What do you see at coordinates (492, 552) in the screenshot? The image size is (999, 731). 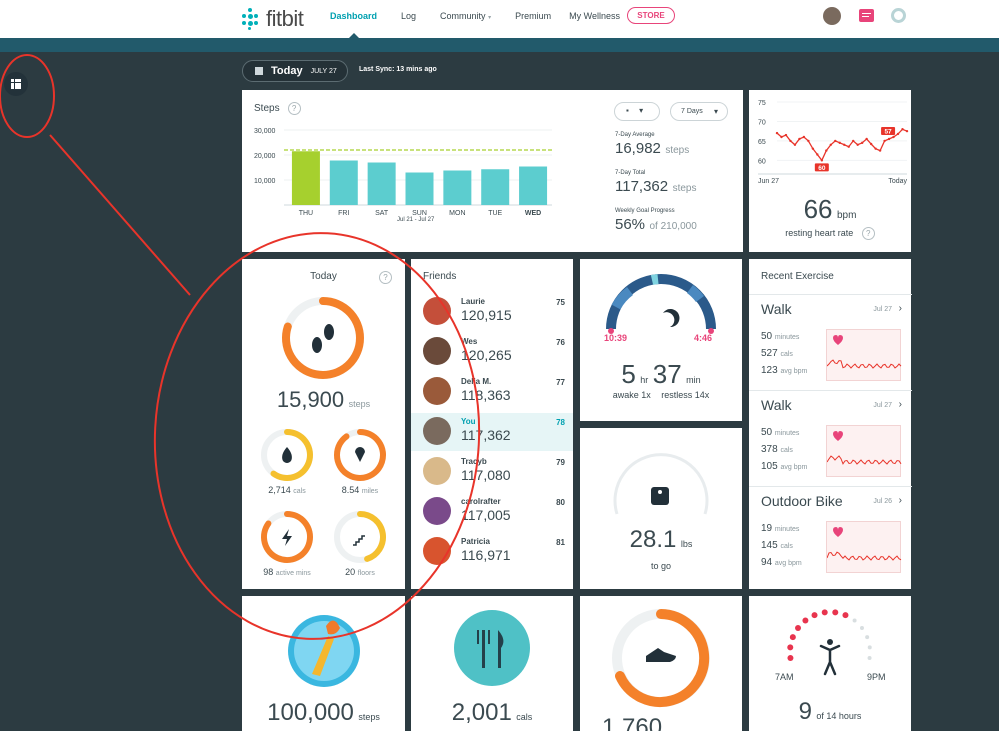 I see `friend-row: Patricia 116,971 81` at bounding box center [492, 552].